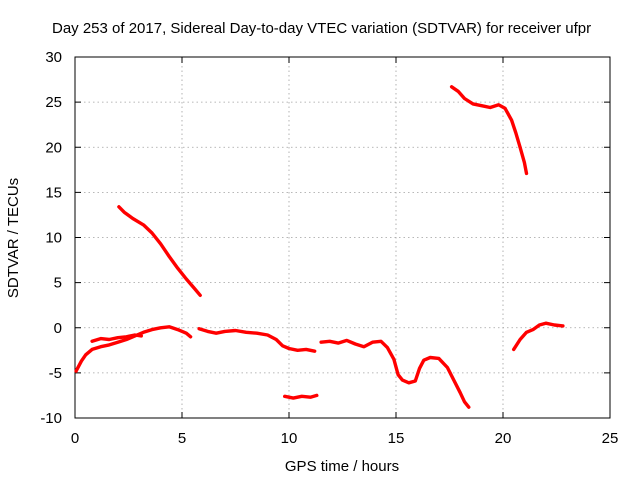 Image resolution: width=640 pixels, height=480 pixels. What do you see at coordinates (13, 238) in the screenshot?
I see `y-axis-label: SDTVAR / TECUs` at bounding box center [13, 238].